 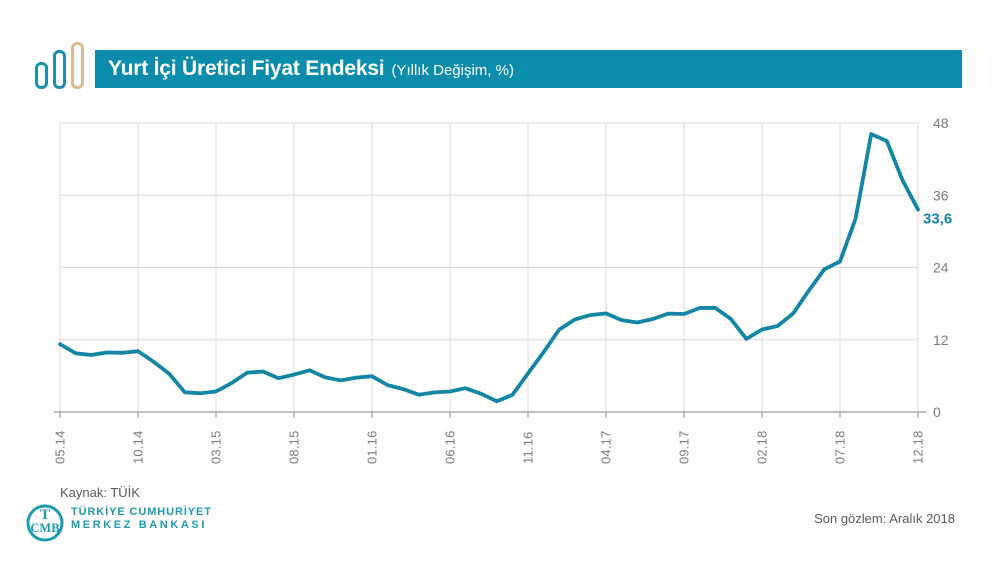 I want to click on logo-bar-medium, so click(x=59, y=69).